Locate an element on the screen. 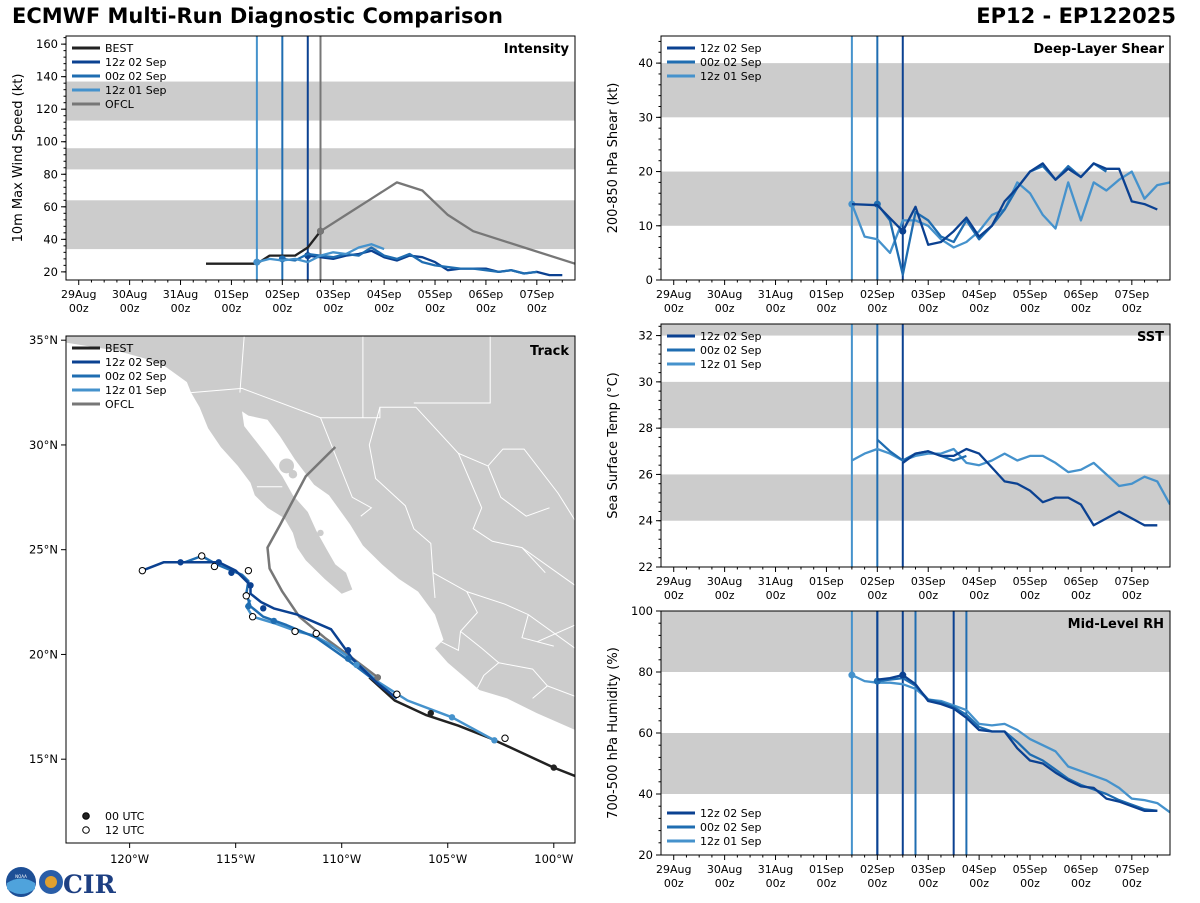 This screenshot has height=903, width=1200. series-line-12z-01-sep is located at coordinates (320, 253).